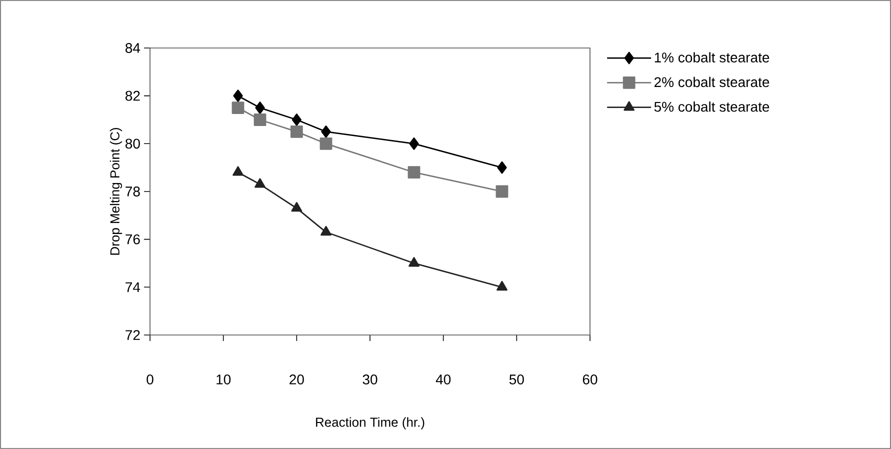 The image size is (891, 449). What do you see at coordinates (370, 379) in the screenshot?
I see `x-tick-label: 30` at bounding box center [370, 379].